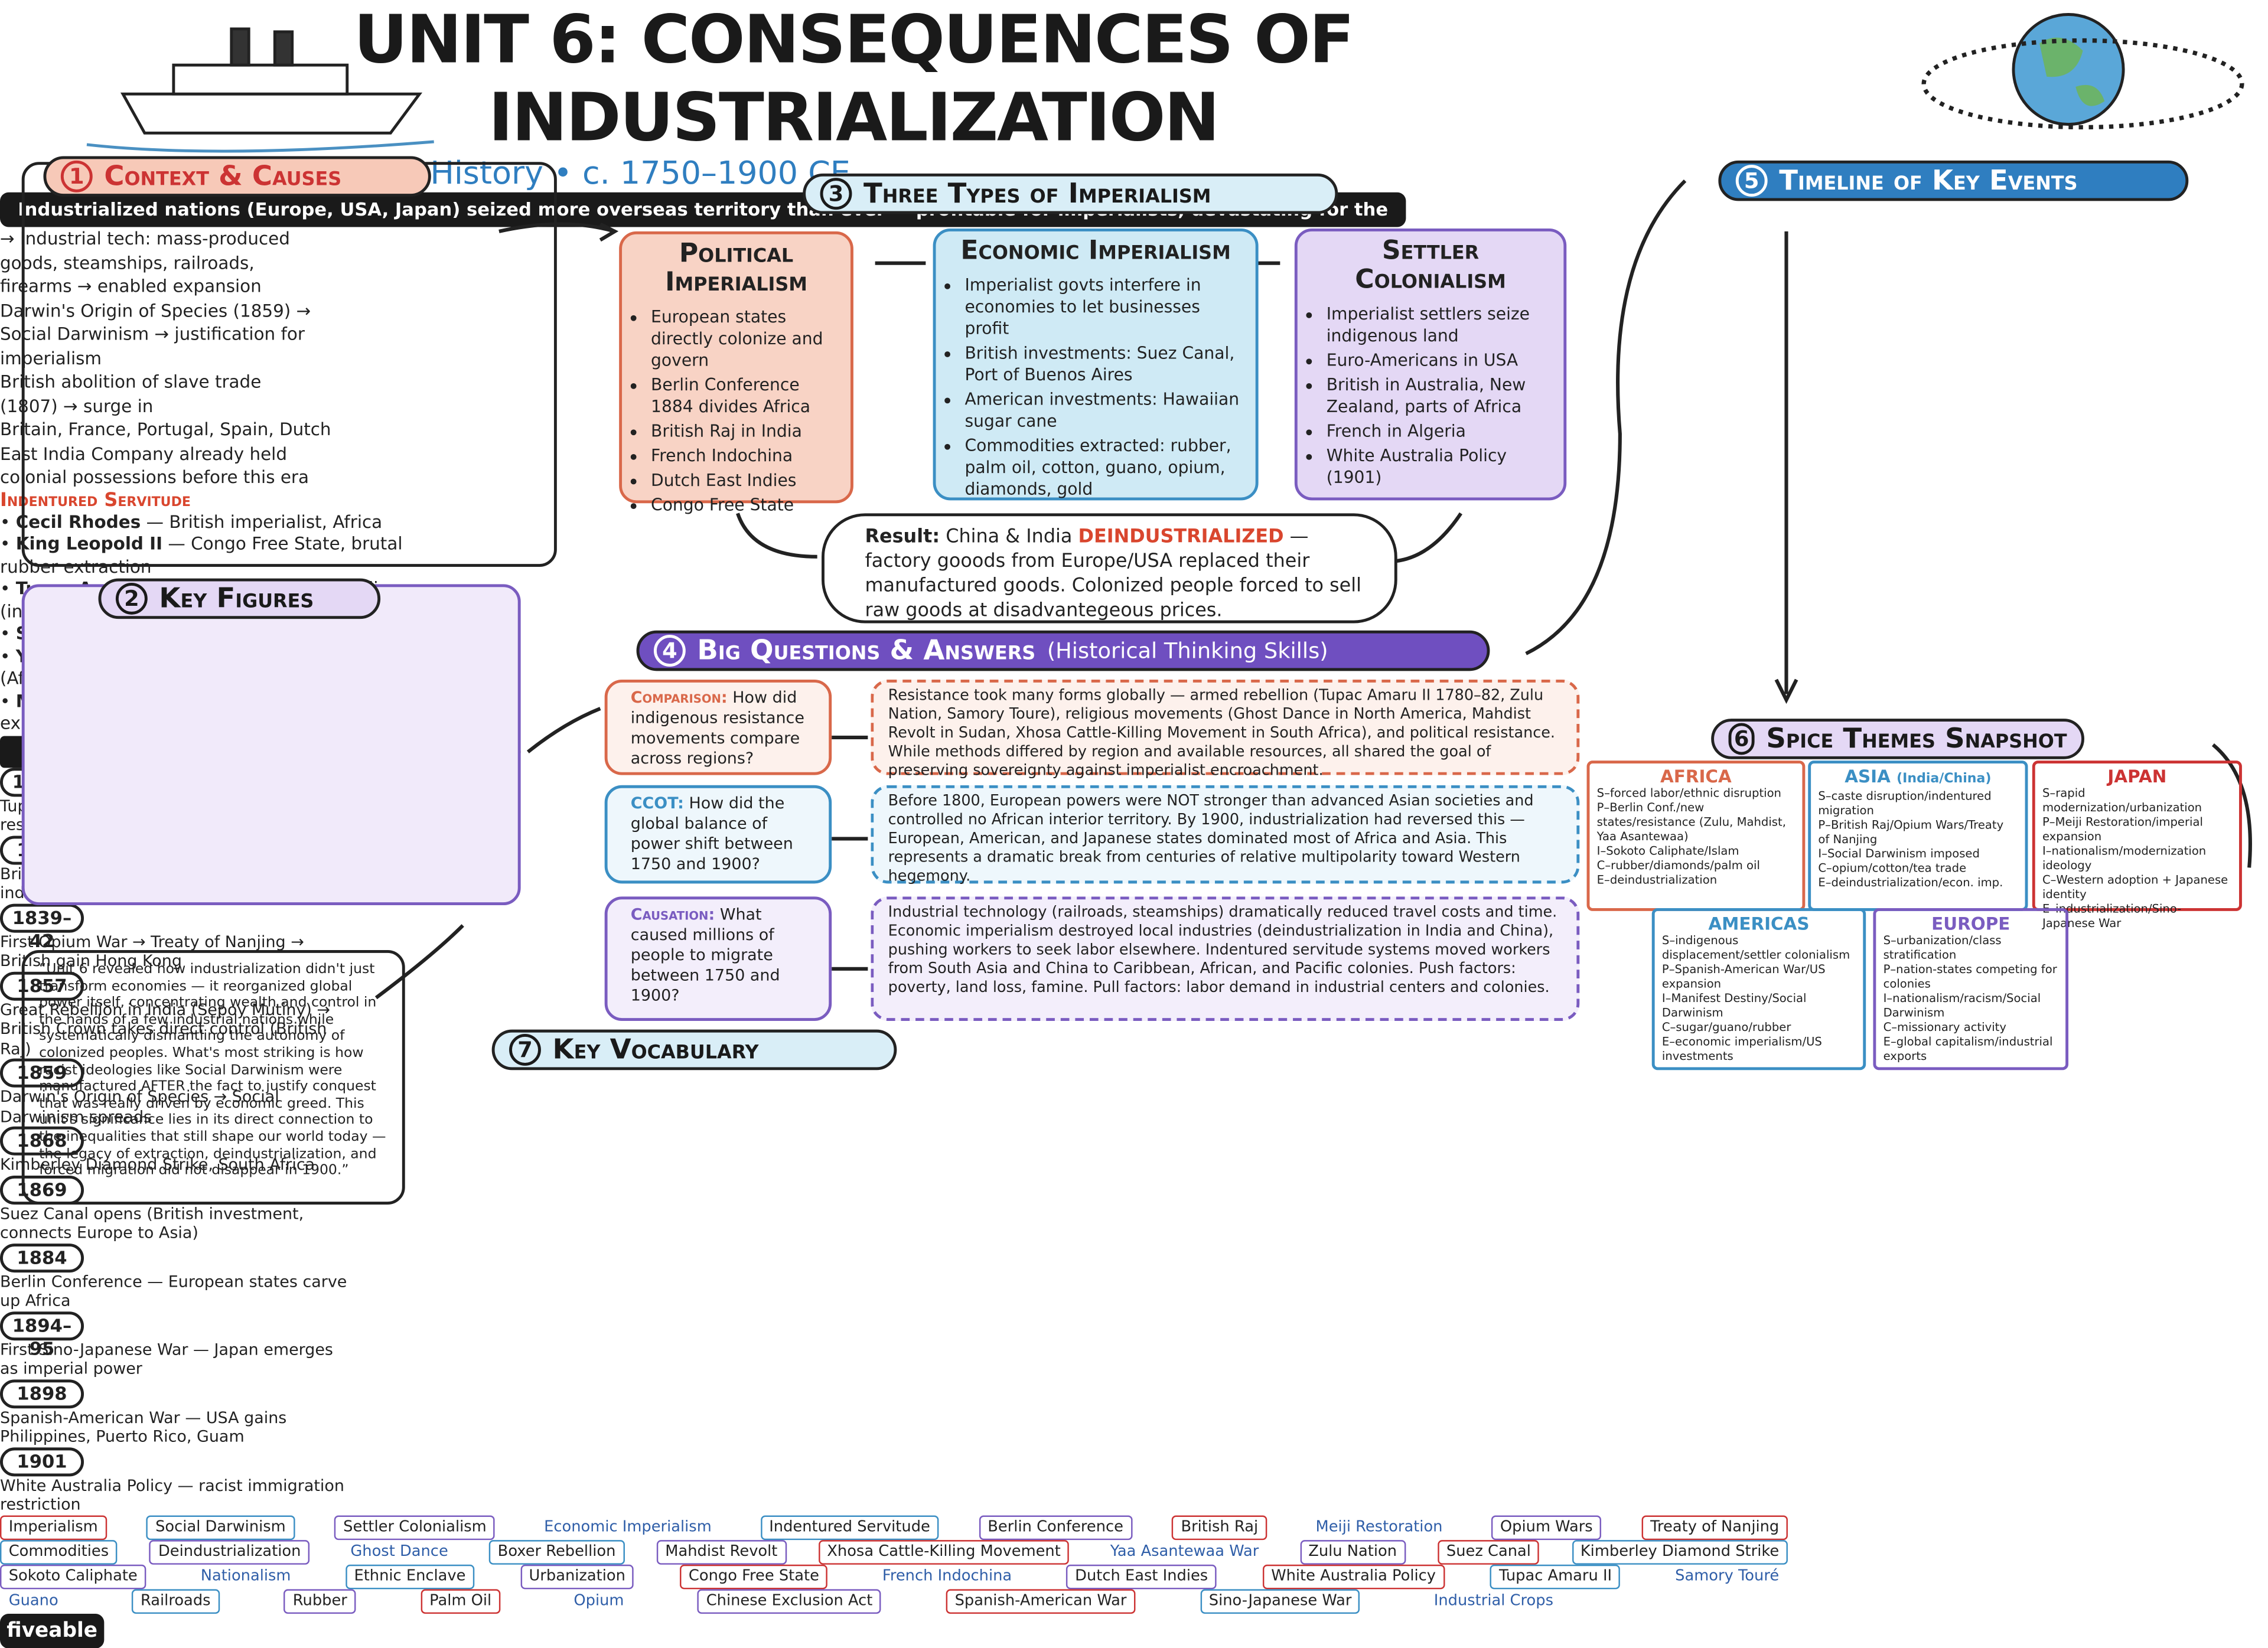 This screenshot has width=2268, height=1648. I want to click on vocab-term: White Australia Policy, so click(1353, 1576).